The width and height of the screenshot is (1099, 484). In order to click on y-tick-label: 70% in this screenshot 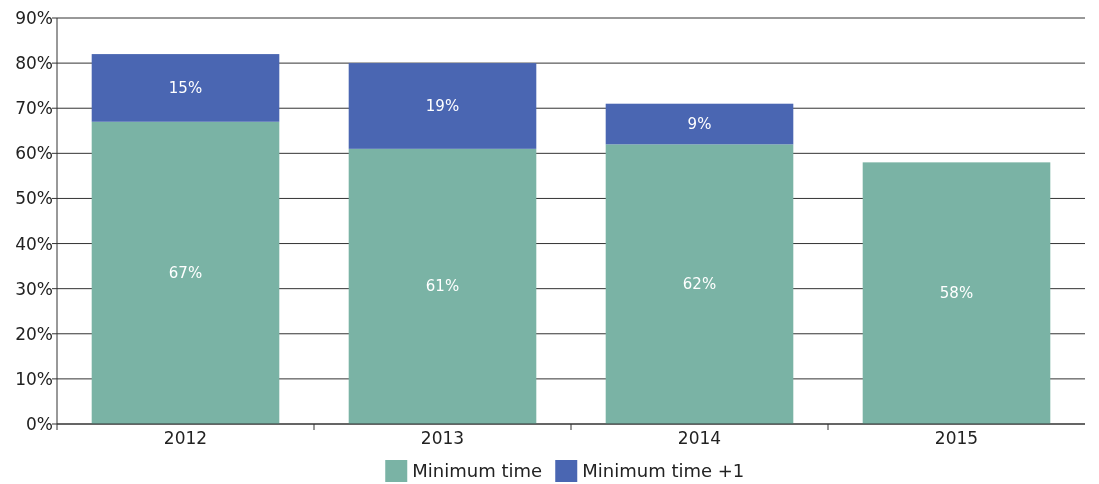, I will do `click(34, 108)`.